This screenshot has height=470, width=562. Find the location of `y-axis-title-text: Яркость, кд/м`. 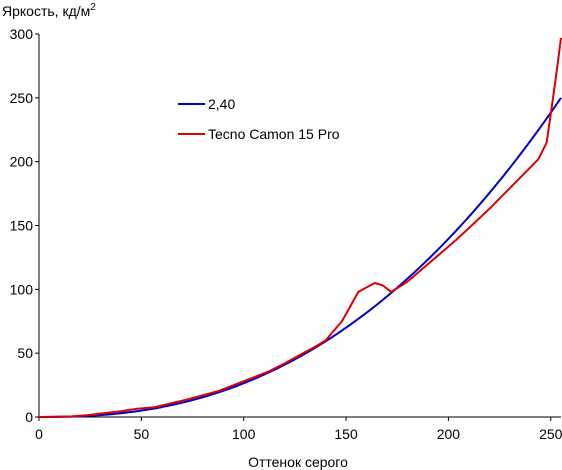

y-axis-title-text: Яркость, кд/м is located at coordinates (46, 11).